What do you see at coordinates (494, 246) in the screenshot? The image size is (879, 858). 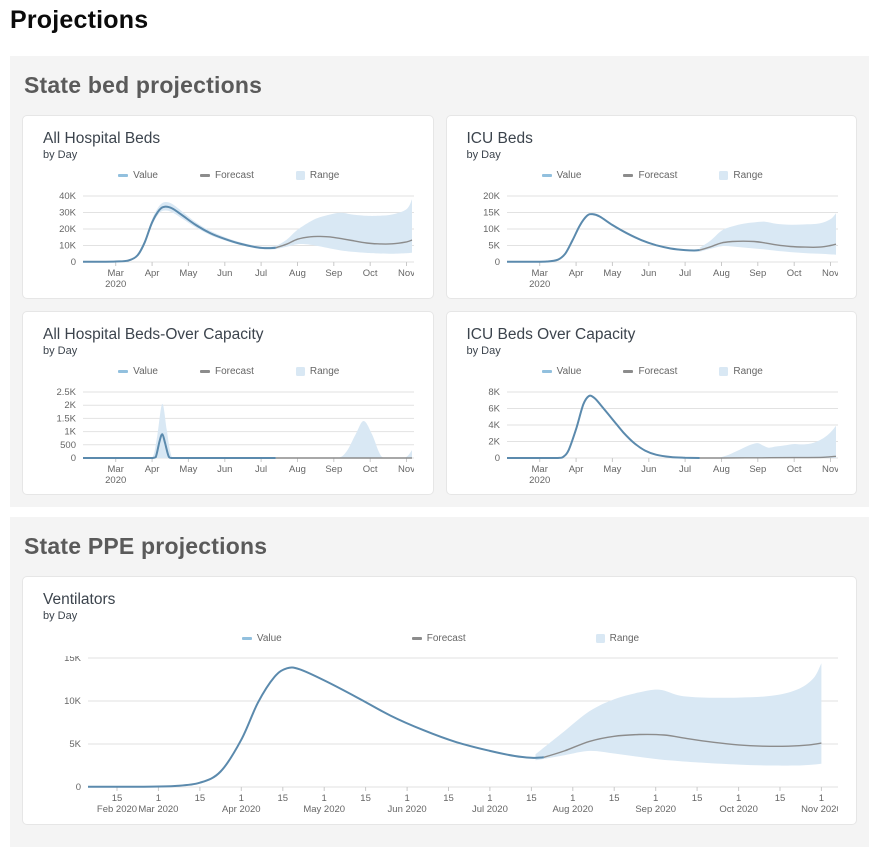 I see `svg-text: 5K` at bounding box center [494, 246].